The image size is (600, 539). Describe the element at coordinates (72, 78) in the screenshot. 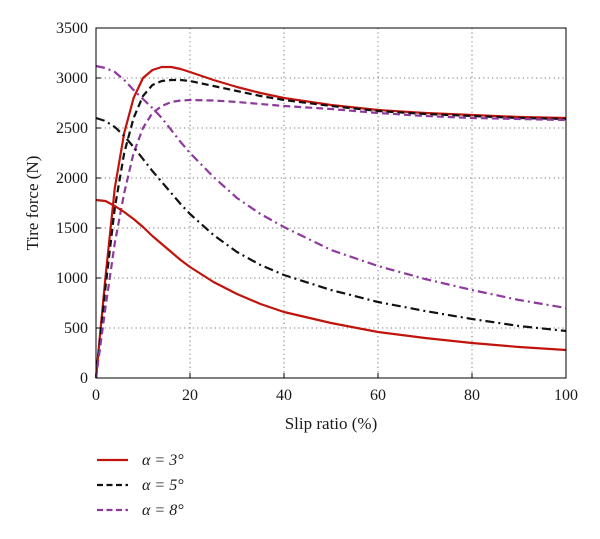

I see `y-tick-label: 3000` at that location.